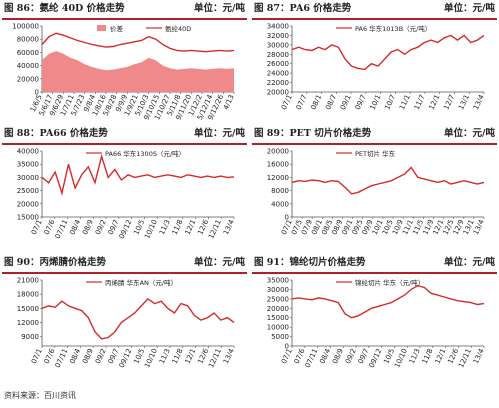 This screenshot has height=408, width=499. What do you see at coordinates (278, 55) in the screenshot?
I see `y-tick-label: 28000` at bounding box center [278, 55].